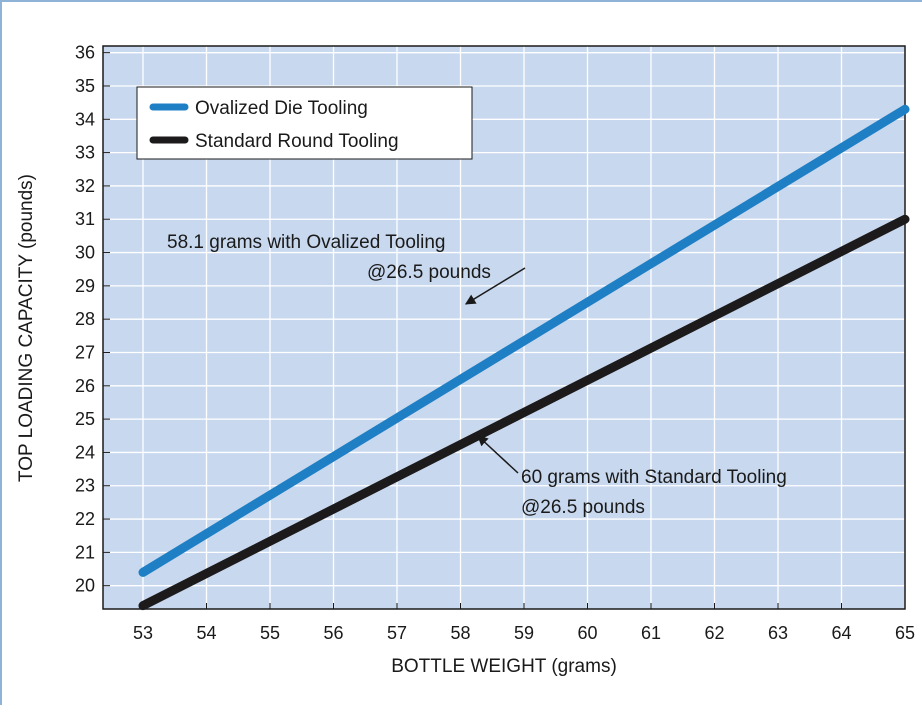  I want to click on annotation-ovalized-arrow, so click(495, 286).